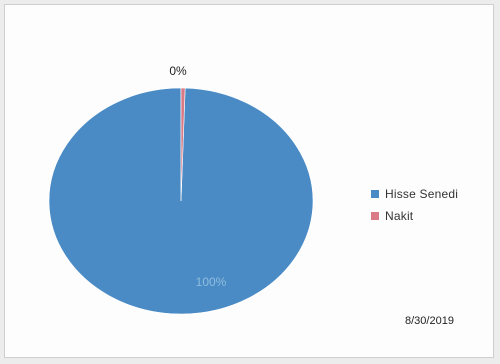 Image resolution: width=500 pixels, height=364 pixels. I want to click on chart-date: 8/30/2019, so click(429, 321).